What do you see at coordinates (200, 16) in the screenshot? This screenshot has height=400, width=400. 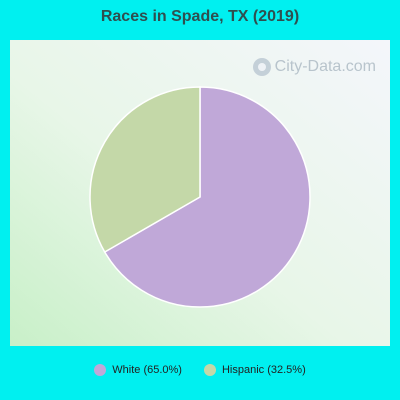 I see `chart-title: Races in Spade, TX (2019)` at bounding box center [200, 16].